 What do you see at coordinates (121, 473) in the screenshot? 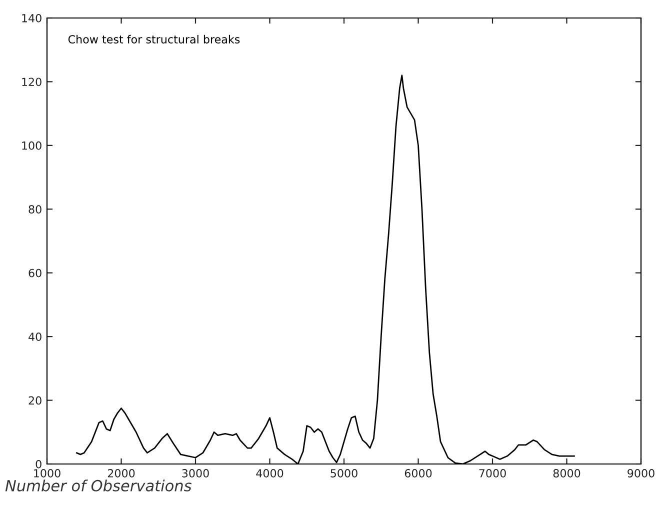
I see `x-tick-label: 2000` at bounding box center [121, 473].